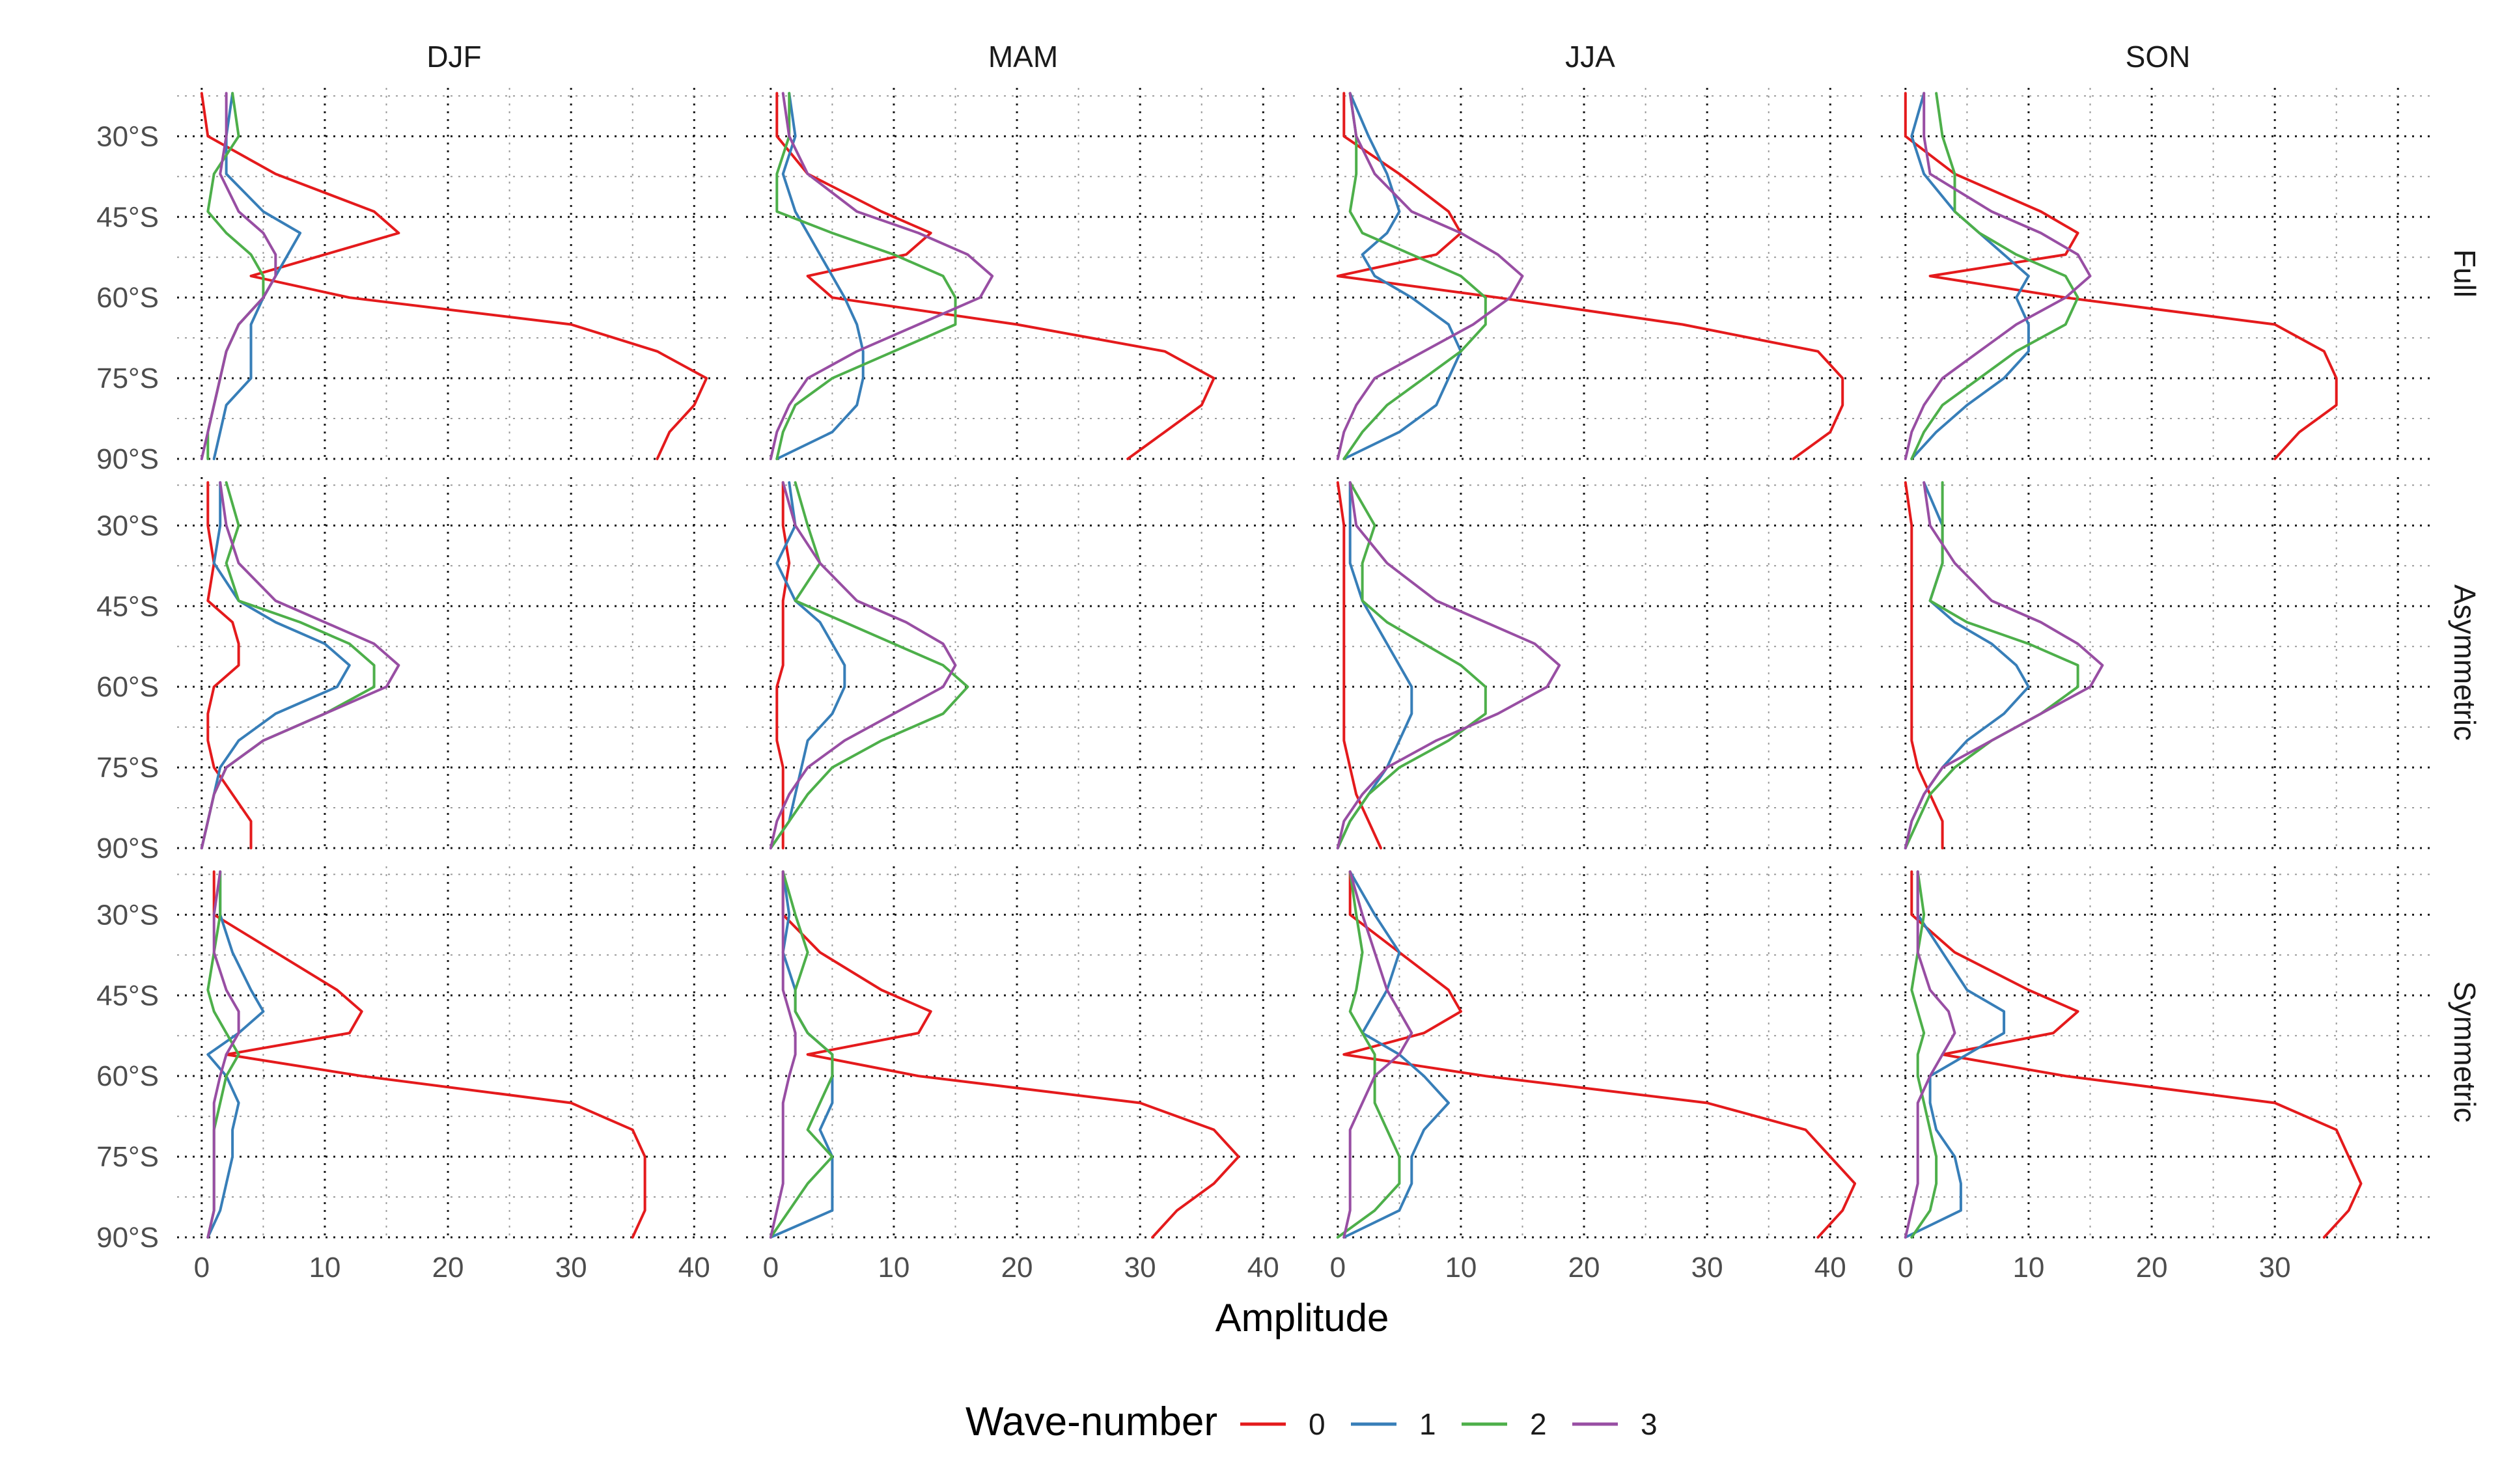 The width and height of the screenshot is (2500, 1484). I want to click on series-line-wave-2-full-son, so click(1994, 276).